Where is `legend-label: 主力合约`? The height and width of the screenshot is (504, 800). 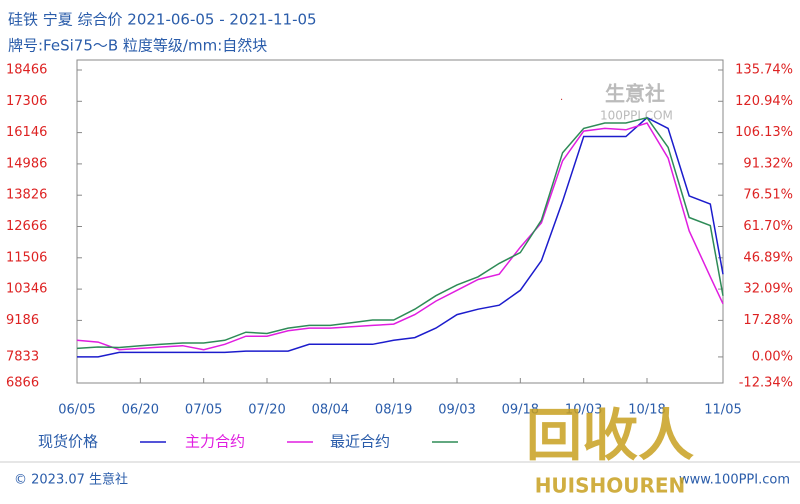 legend-label: 主力合约 is located at coordinates (215, 442).